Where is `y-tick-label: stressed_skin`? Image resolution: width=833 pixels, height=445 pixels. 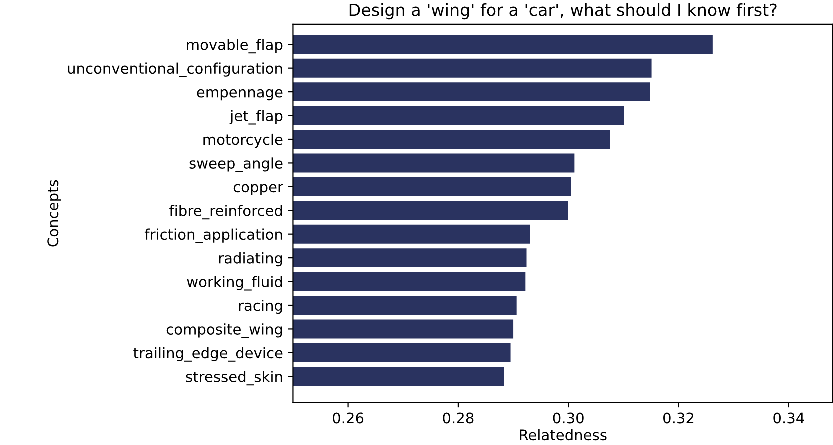 y-tick-label: stressed_skin is located at coordinates (234, 378).